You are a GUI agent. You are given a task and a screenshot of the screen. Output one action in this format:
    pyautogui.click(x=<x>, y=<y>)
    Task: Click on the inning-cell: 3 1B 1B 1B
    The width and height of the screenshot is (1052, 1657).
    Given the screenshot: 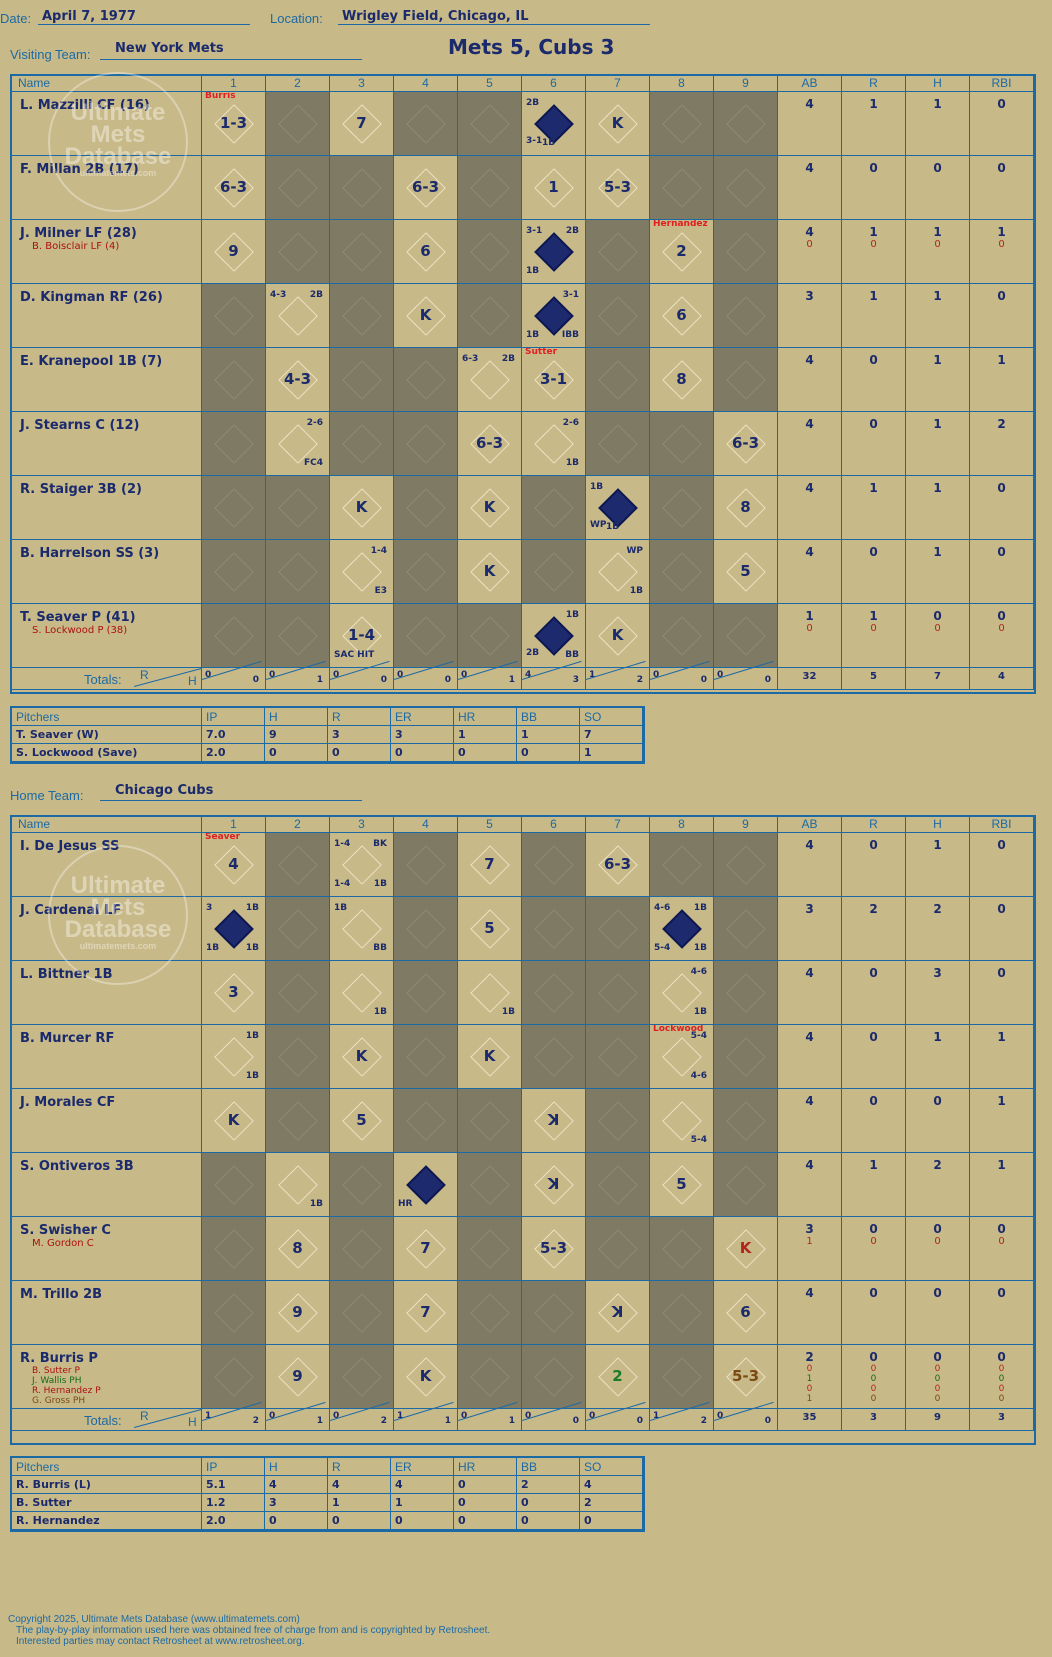 What is the action you would take?
    pyautogui.click(x=234, y=929)
    